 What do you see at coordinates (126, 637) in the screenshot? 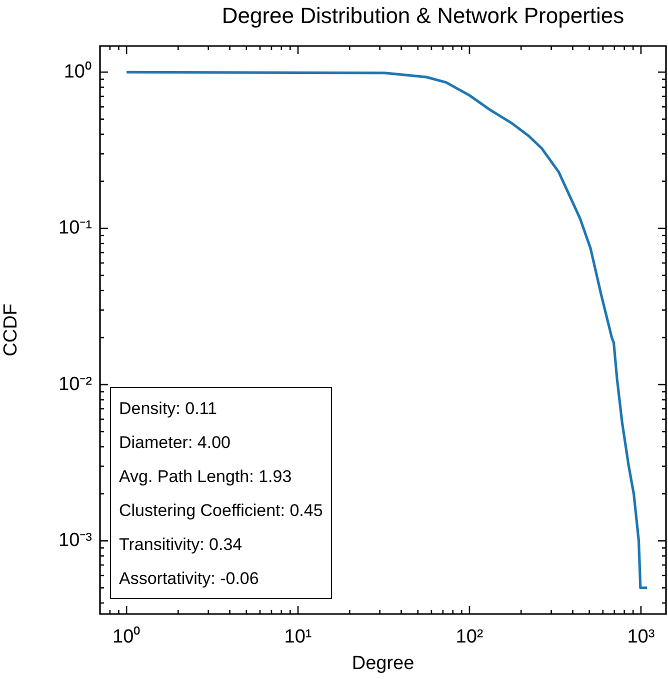
I see `x-tick-label: 10⁰` at bounding box center [126, 637].